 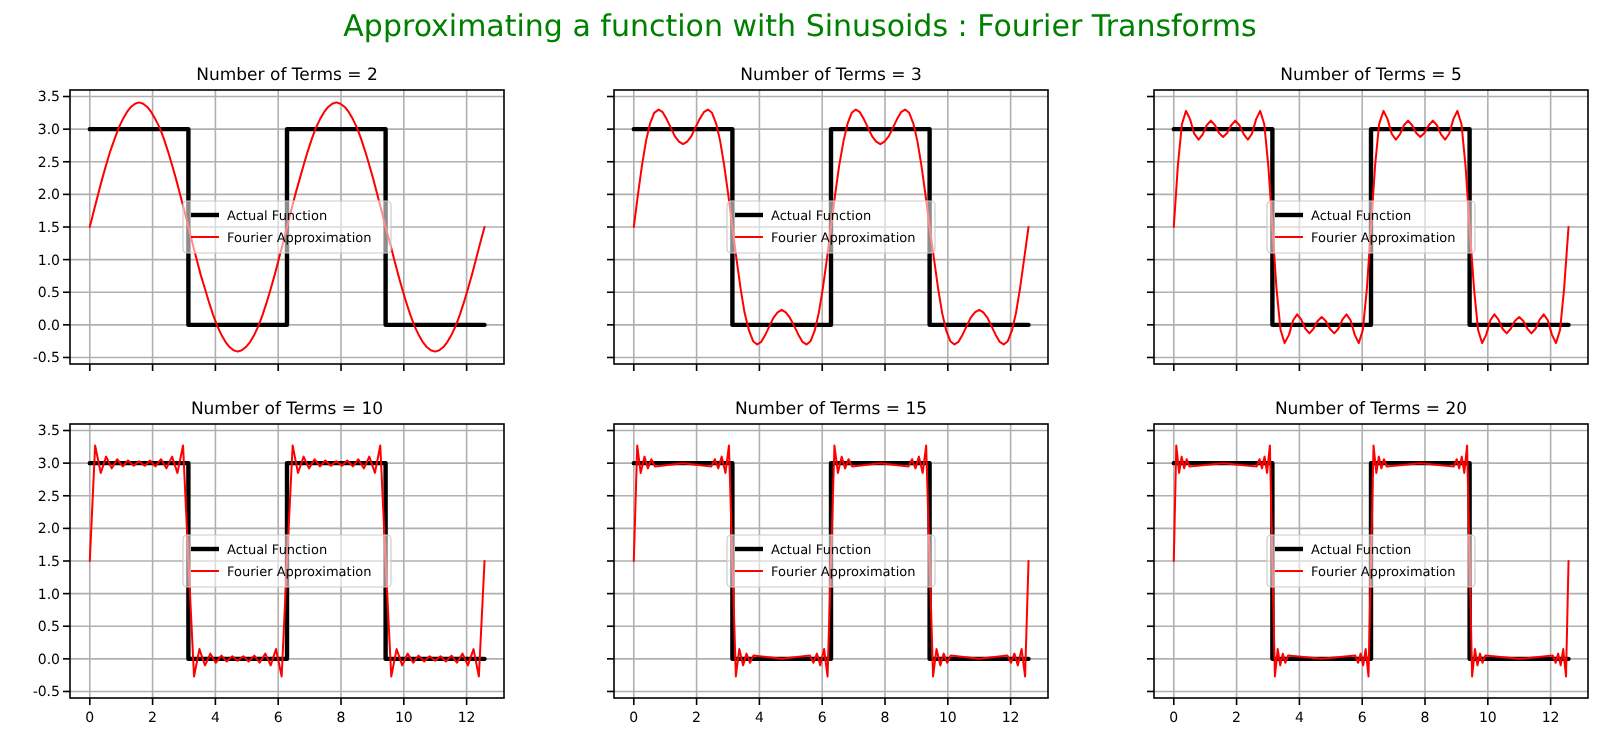 I want to click on chart-title: Number of Terms = 3, so click(x=831, y=76).